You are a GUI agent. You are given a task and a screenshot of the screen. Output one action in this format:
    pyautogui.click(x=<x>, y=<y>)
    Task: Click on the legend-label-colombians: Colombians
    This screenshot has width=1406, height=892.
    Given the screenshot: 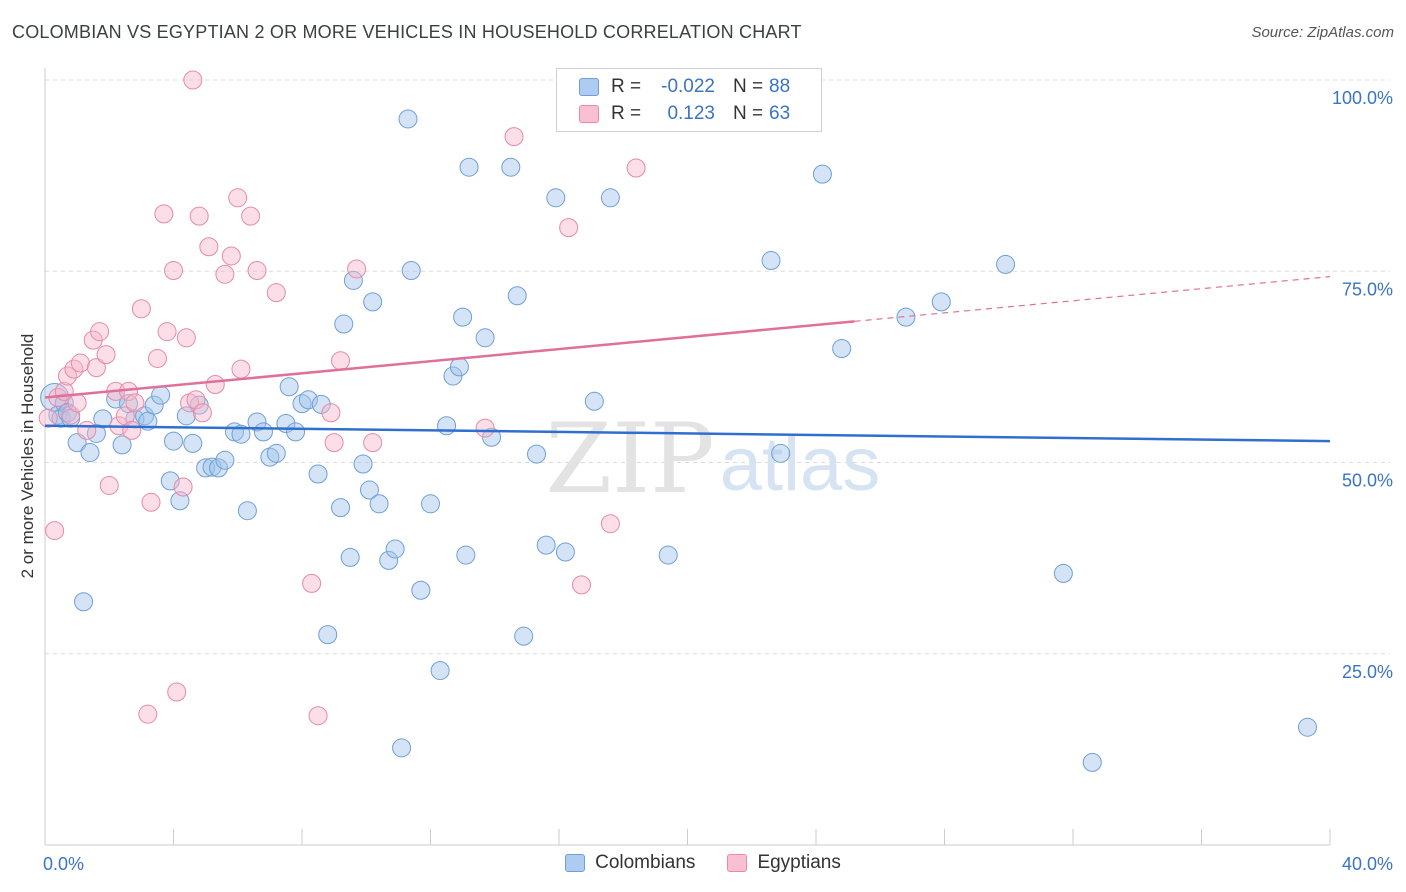 What is the action you would take?
    pyautogui.click(x=645, y=862)
    